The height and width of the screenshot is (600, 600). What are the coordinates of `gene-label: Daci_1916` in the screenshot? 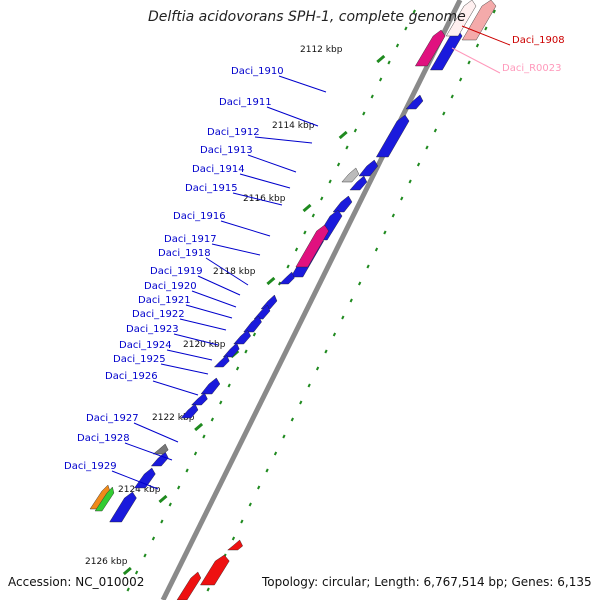 It's located at (199, 216).